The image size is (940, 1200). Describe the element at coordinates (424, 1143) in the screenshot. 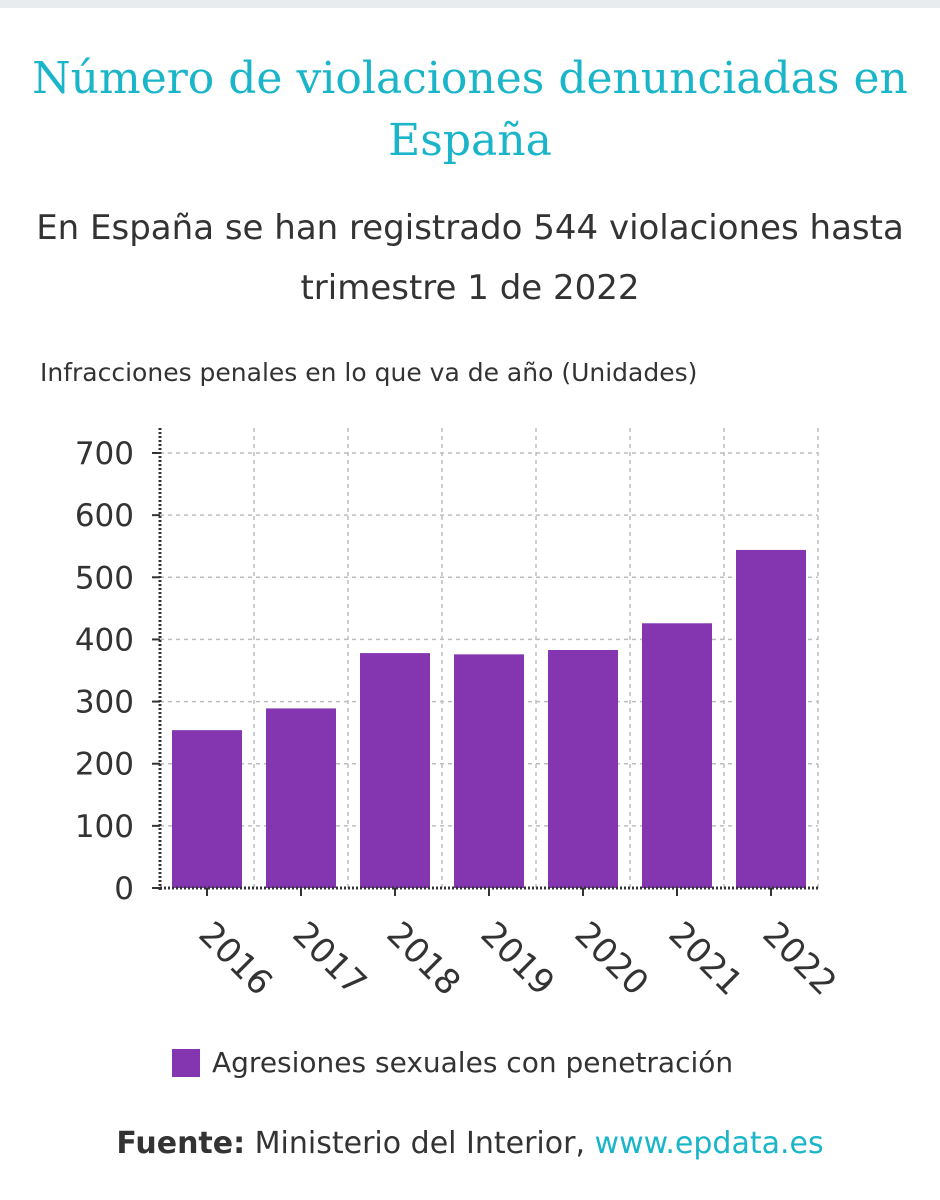

I see `source-text: Ministerio del Interior,` at that location.